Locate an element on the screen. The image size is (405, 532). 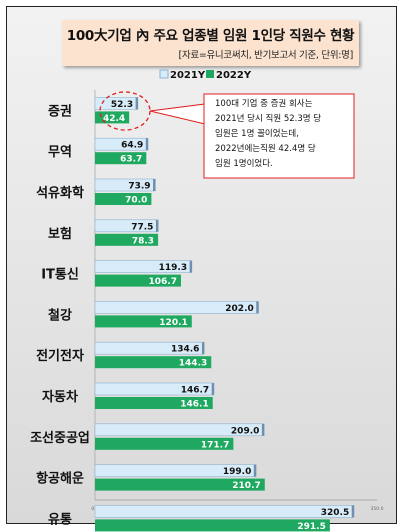
category-label: 무역 is located at coordinates (60, 152).